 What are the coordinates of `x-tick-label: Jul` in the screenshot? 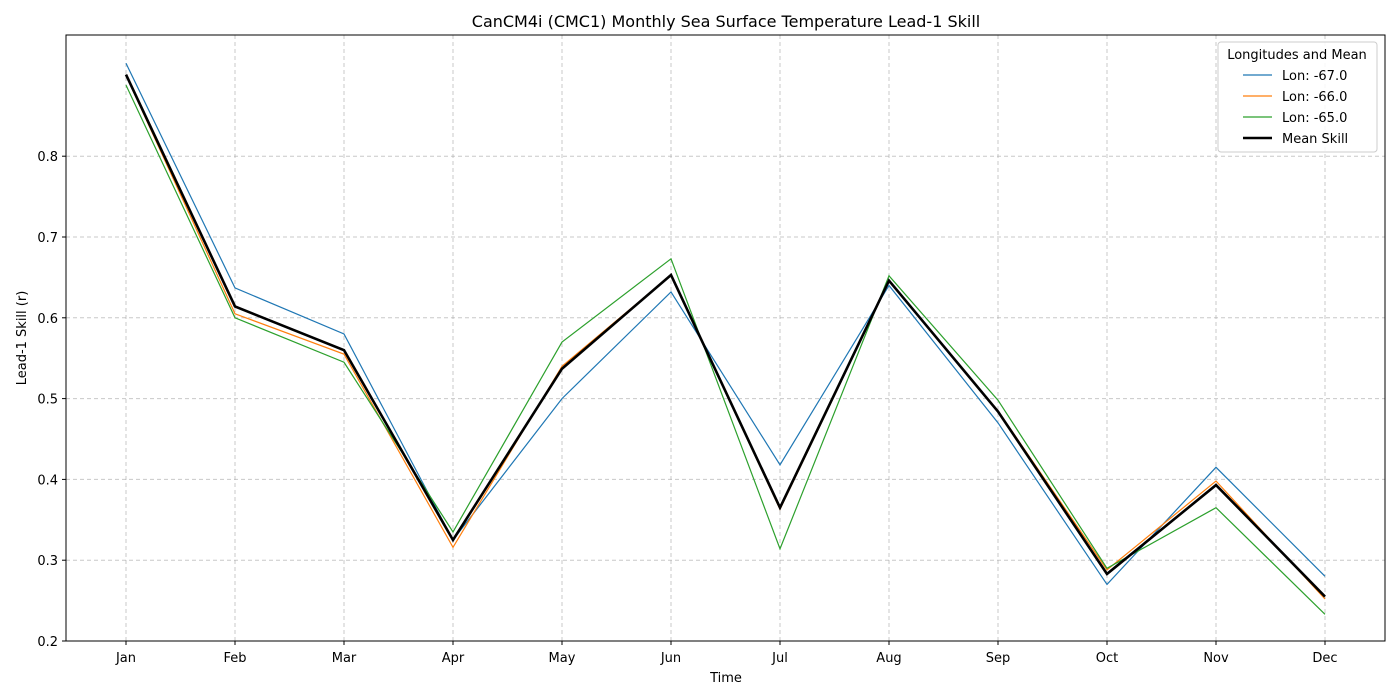 It's located at (779, 658).